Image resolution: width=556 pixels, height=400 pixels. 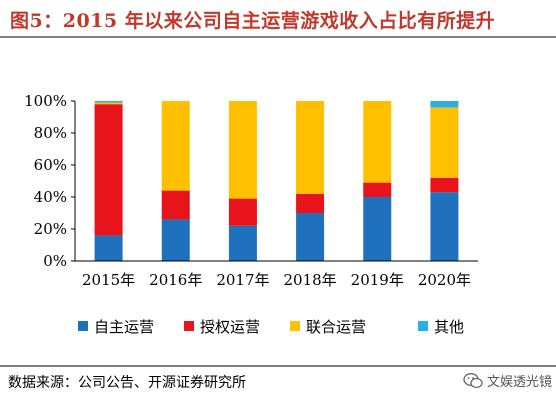 What do you see at coordinates (124, 327) in the screenshot?
I see `legend-label: 自主运营` at bounding box center [124, 327].